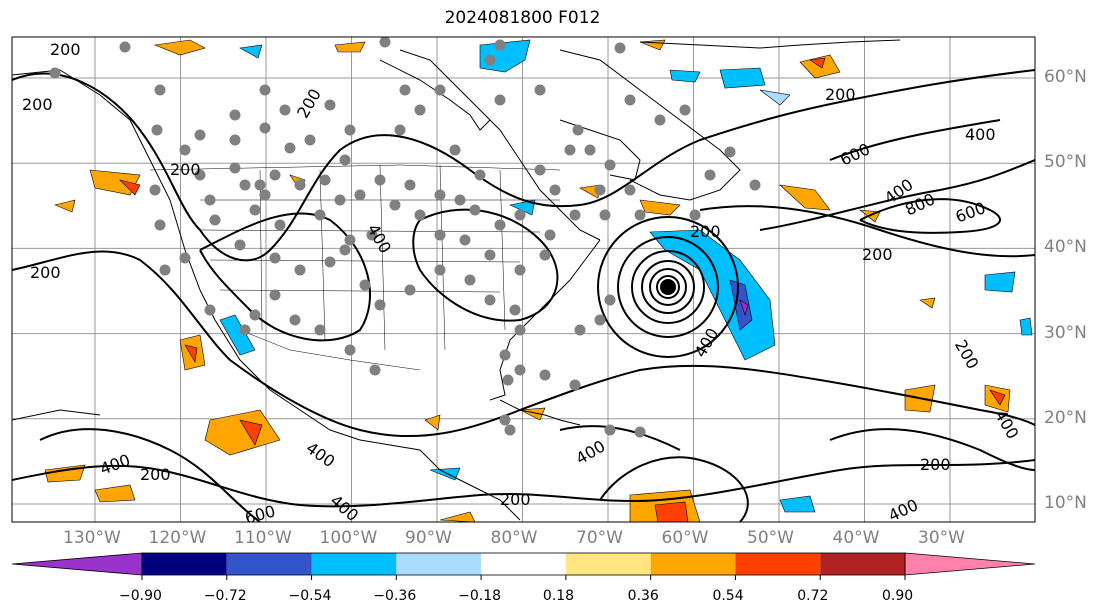 This screenshot has height=615, width=1105. I want to click on longitude-label: 110°W, so click(263, 538).